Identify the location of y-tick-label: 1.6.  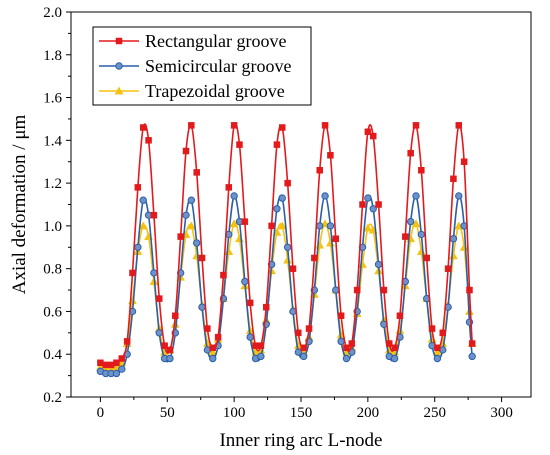
(52, 99).